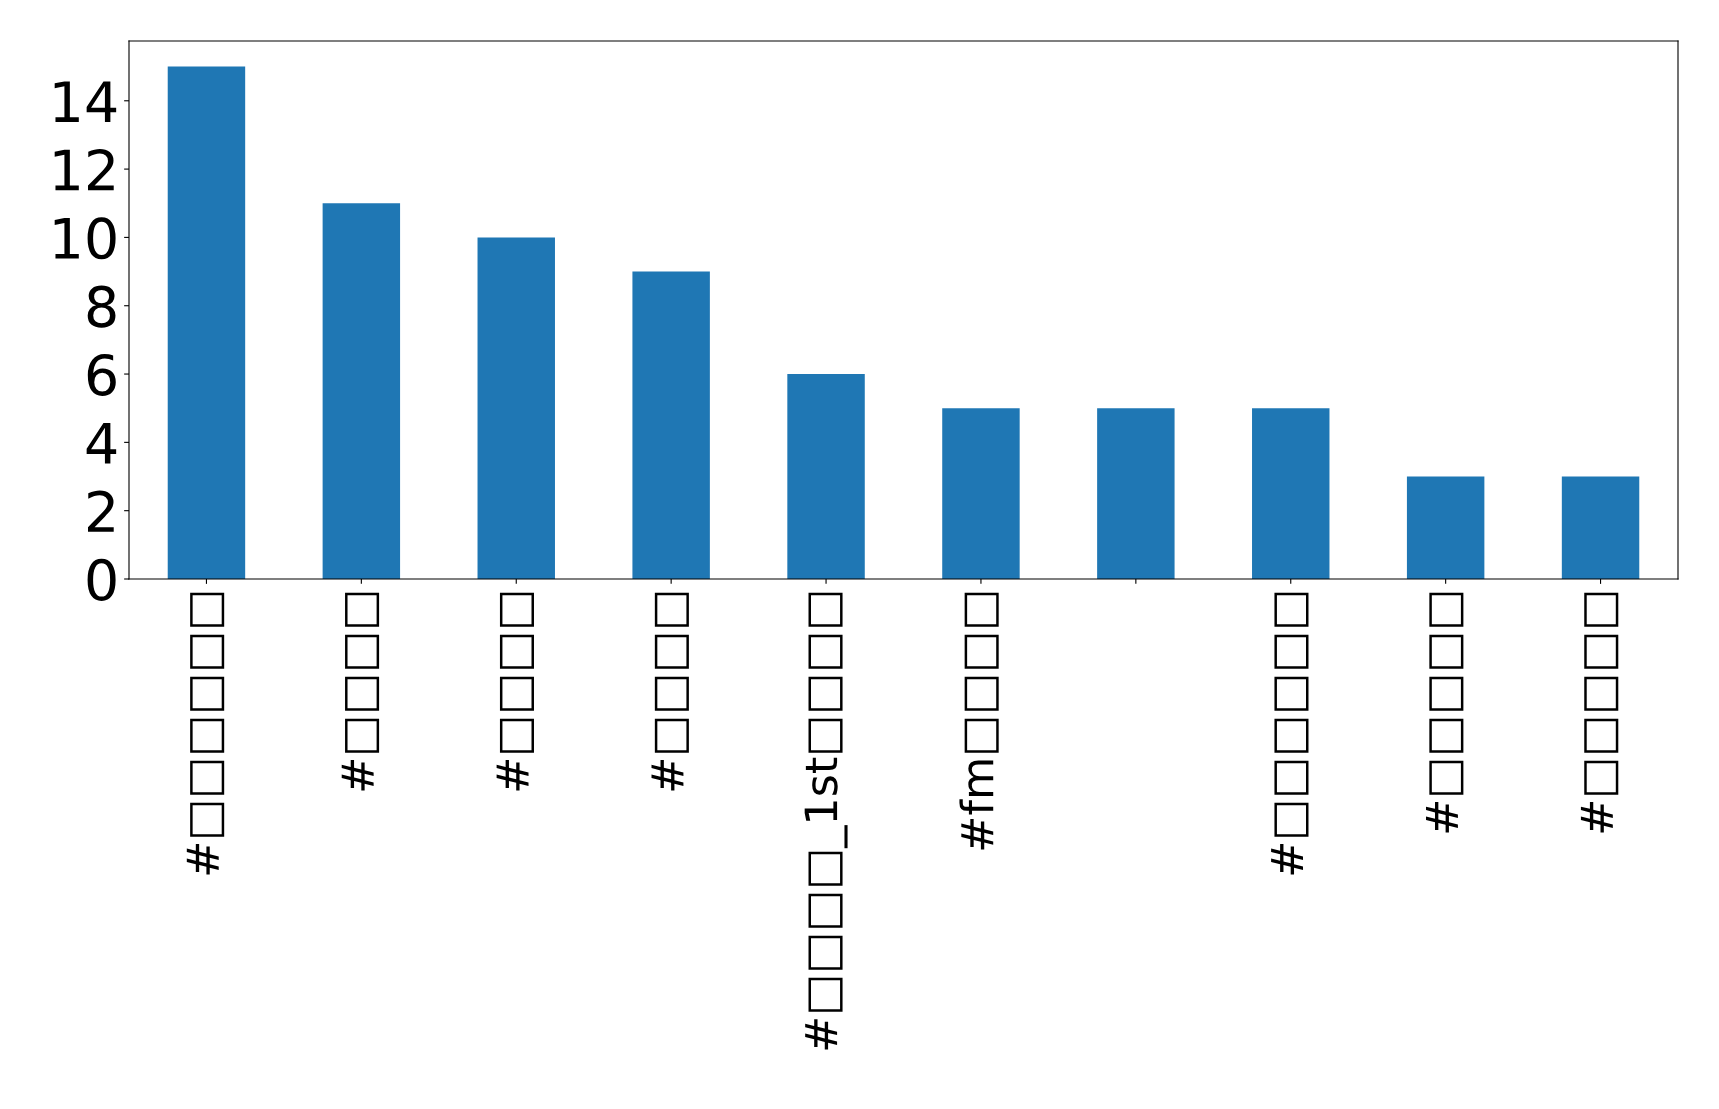 The width and height of the screenshot is (1719, 1109). What do you see at coordinates (101, 579) in the screenshot?
I see `y-tick-label: 0` at bounding box center [101, 579].